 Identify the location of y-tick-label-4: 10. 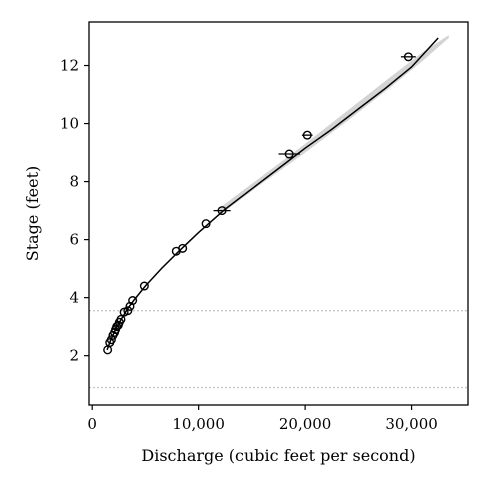
(69, 124).